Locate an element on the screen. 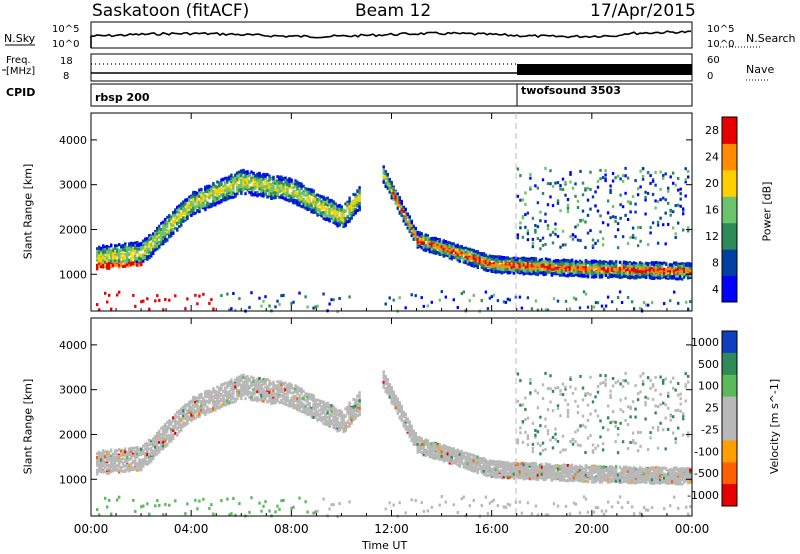  freq-panel is located at coordinates (386, 67).